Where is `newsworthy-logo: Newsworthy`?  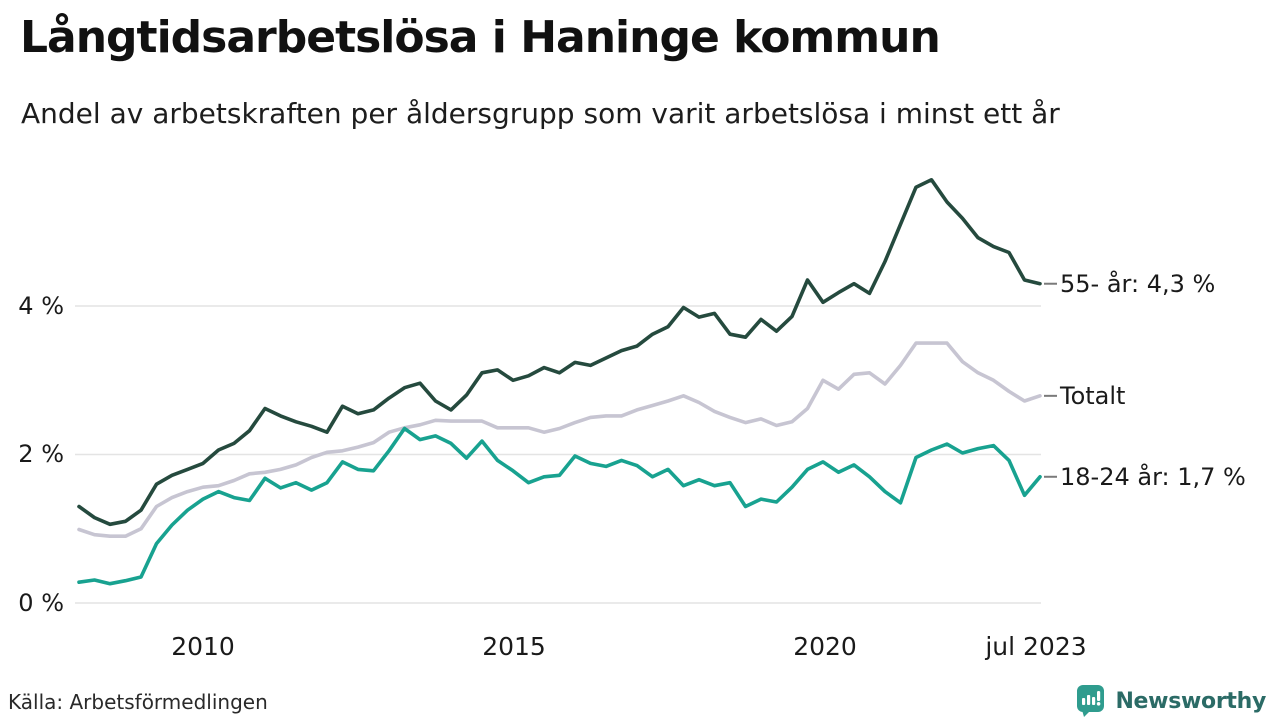
newsworthy-logo: Newsworthy is located at coordinates (1171, 701).